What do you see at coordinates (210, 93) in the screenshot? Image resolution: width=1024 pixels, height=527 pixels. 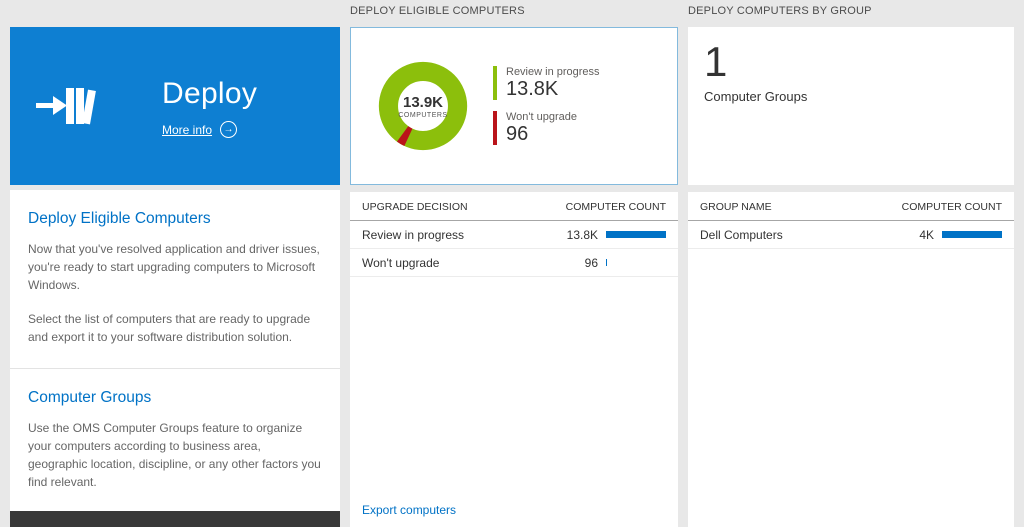 I see `tile-title: Deploy` at bounding box center [210, 93].